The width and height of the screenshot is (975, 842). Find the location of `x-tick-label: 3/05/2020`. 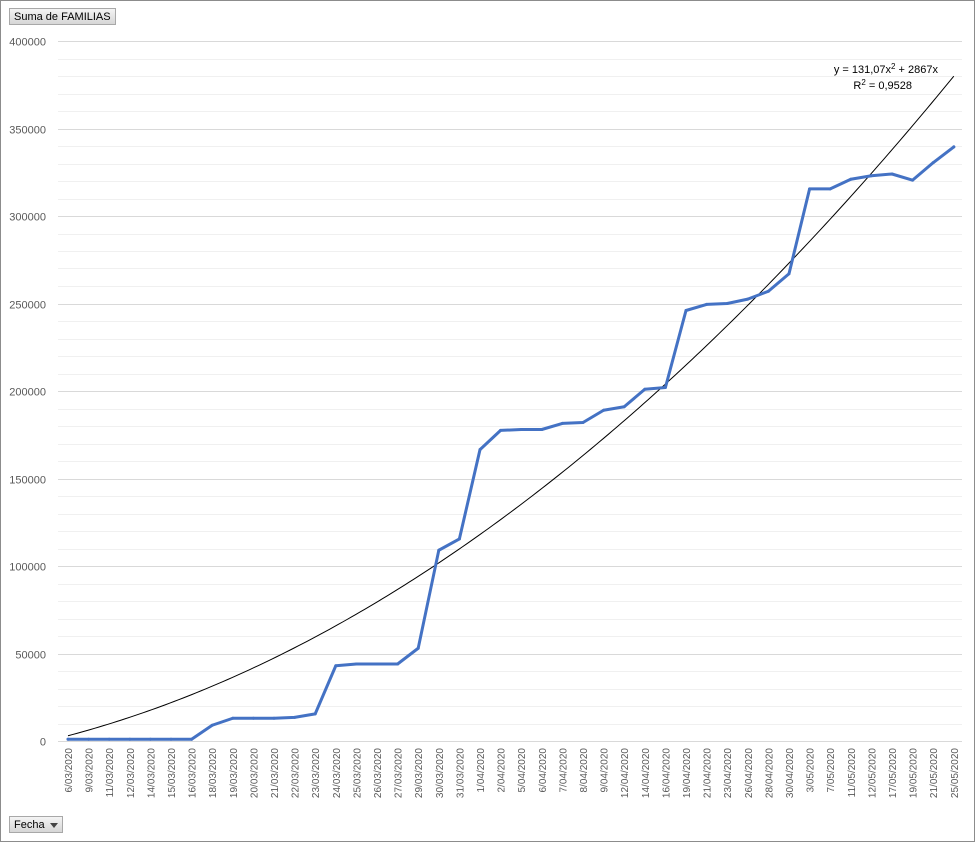

x-tick-label: 3/05/2020 is located at coordinates (811, 770).